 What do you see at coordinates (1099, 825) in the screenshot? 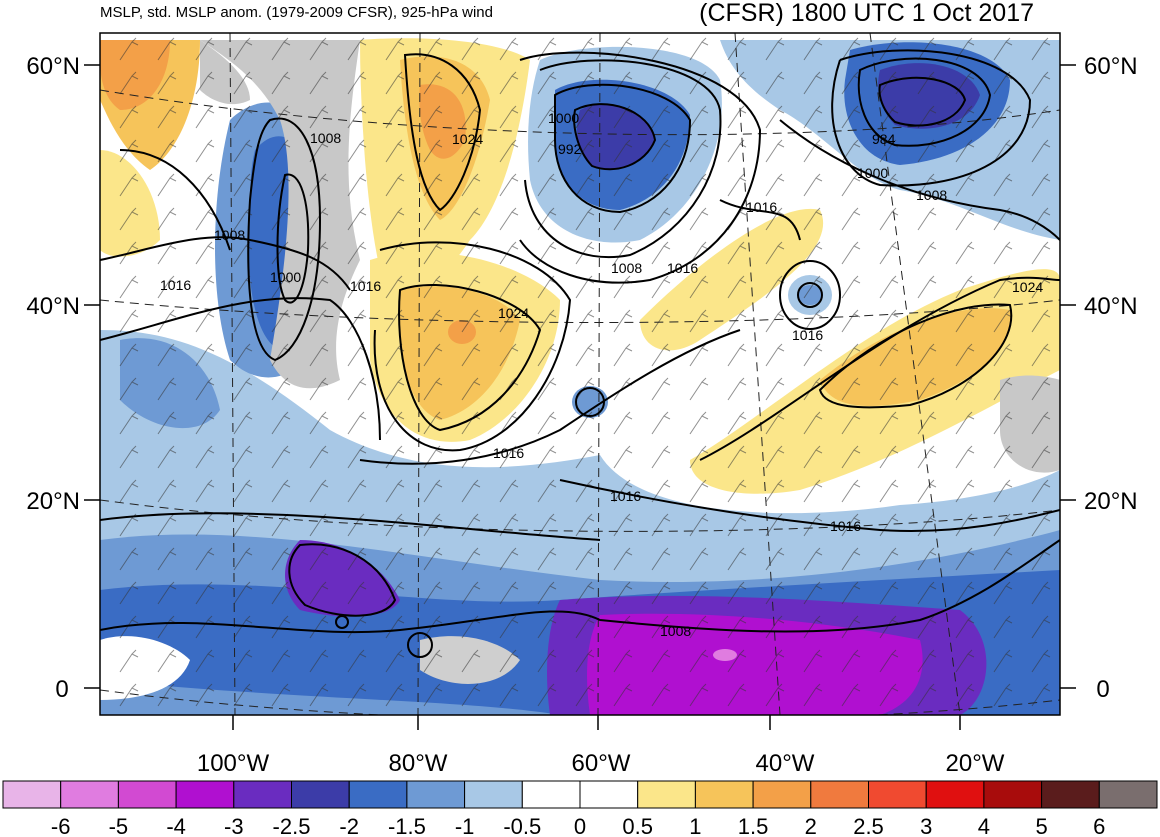
I see `colorbar-label: 6` at bounding box center [1099, 825].